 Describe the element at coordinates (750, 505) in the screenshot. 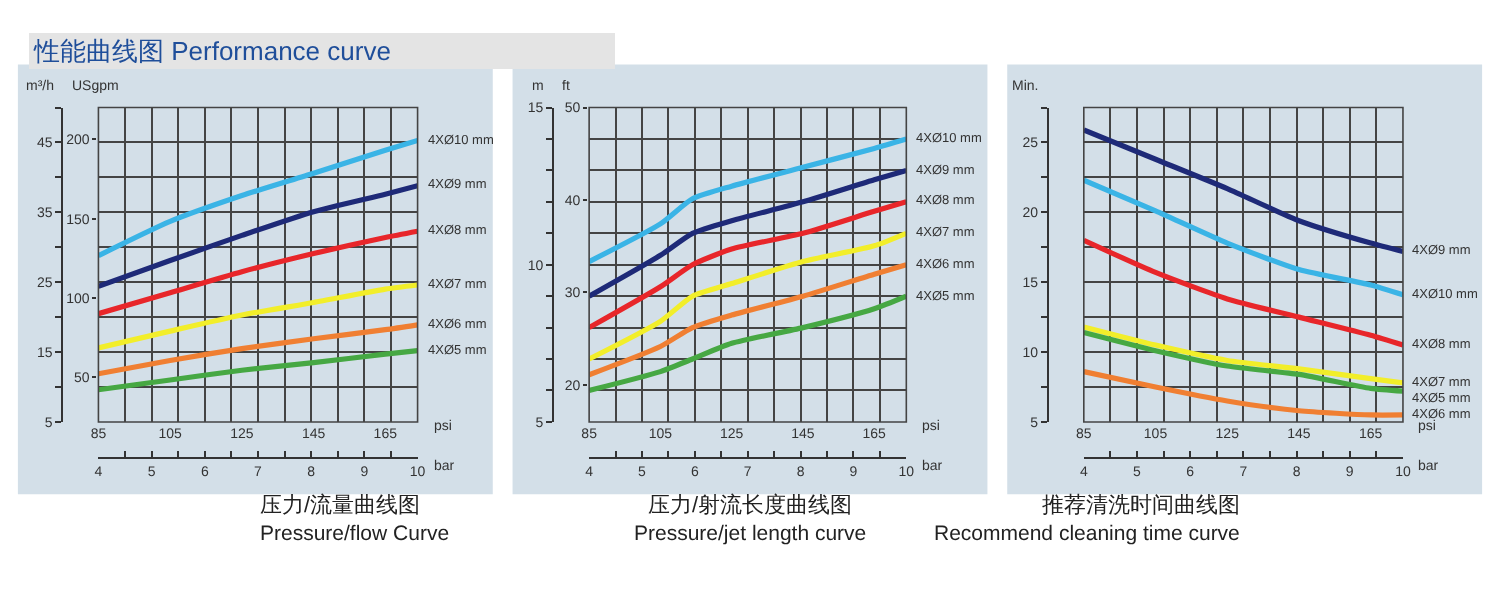

I see `text: 压力/射流长度曲线图` at that location.